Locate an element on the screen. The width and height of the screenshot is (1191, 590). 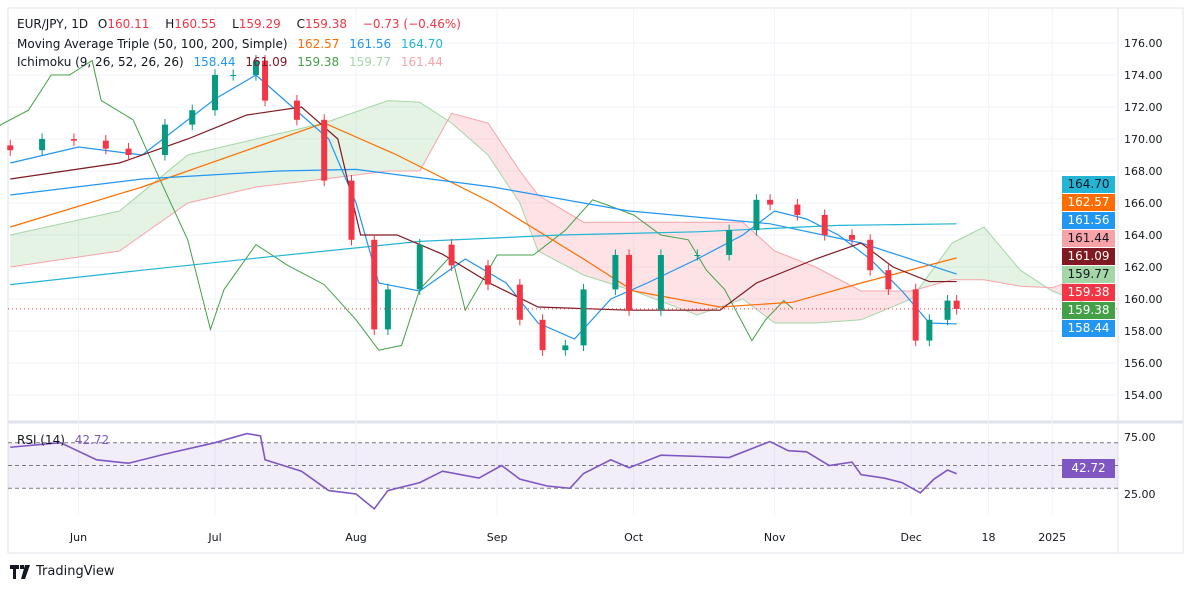
kijun-value: 161.09 is located at coordinates (266, 62).